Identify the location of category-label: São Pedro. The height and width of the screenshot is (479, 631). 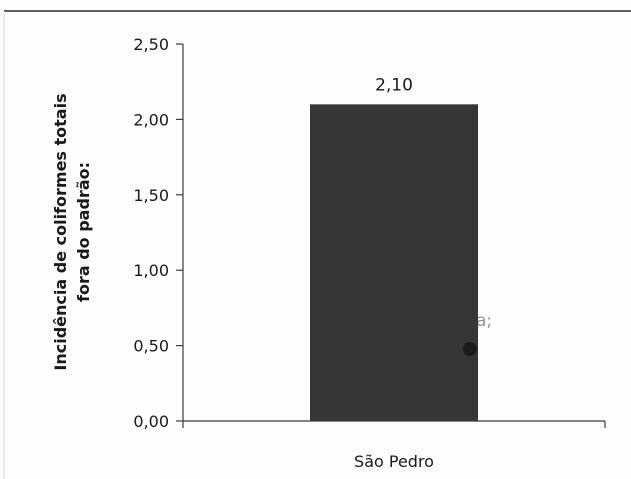
(394, 461).